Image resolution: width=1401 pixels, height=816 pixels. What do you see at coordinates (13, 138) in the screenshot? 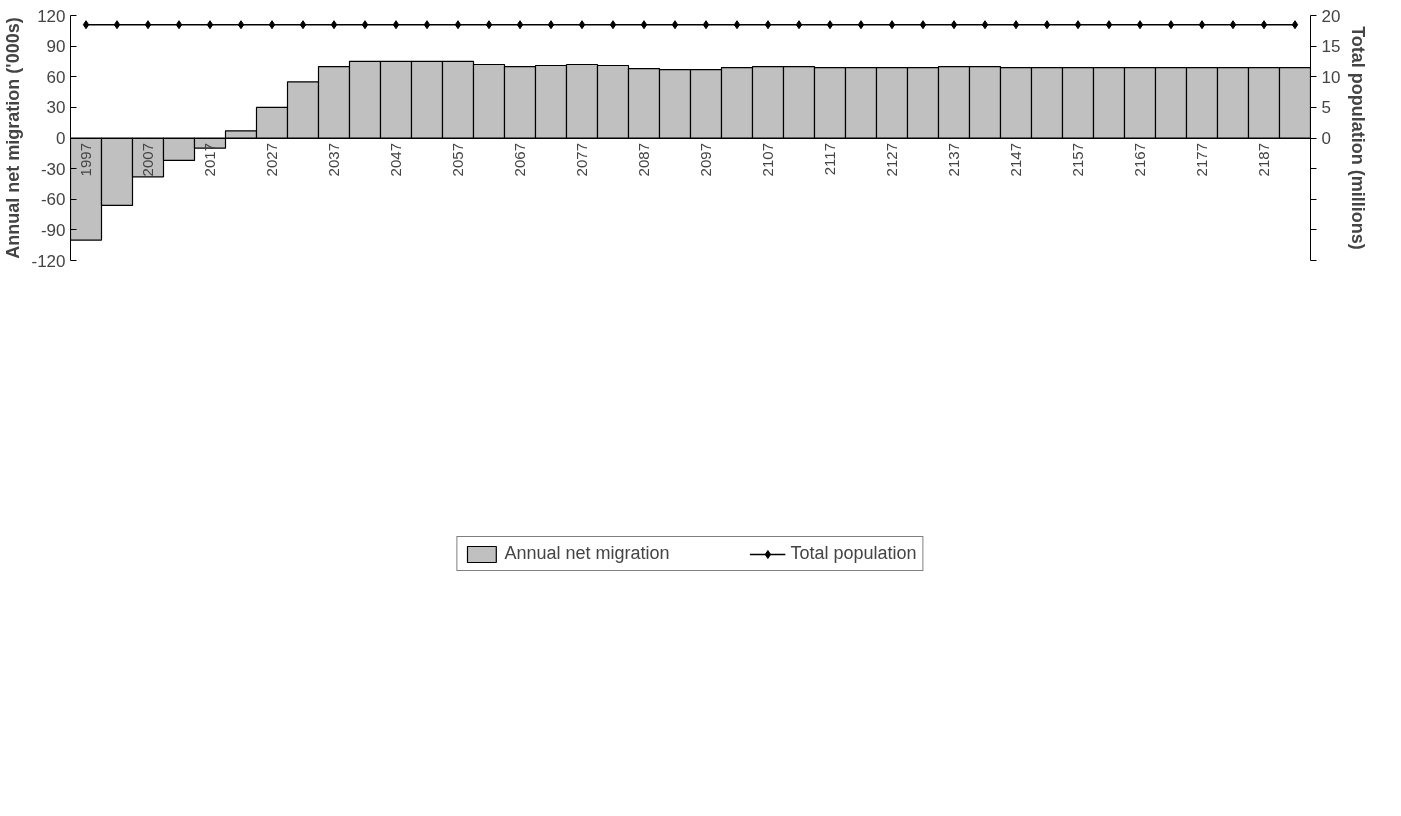
I see `y-axis-title: Annual net migration ('000s)` at bounding box center [13, 138].